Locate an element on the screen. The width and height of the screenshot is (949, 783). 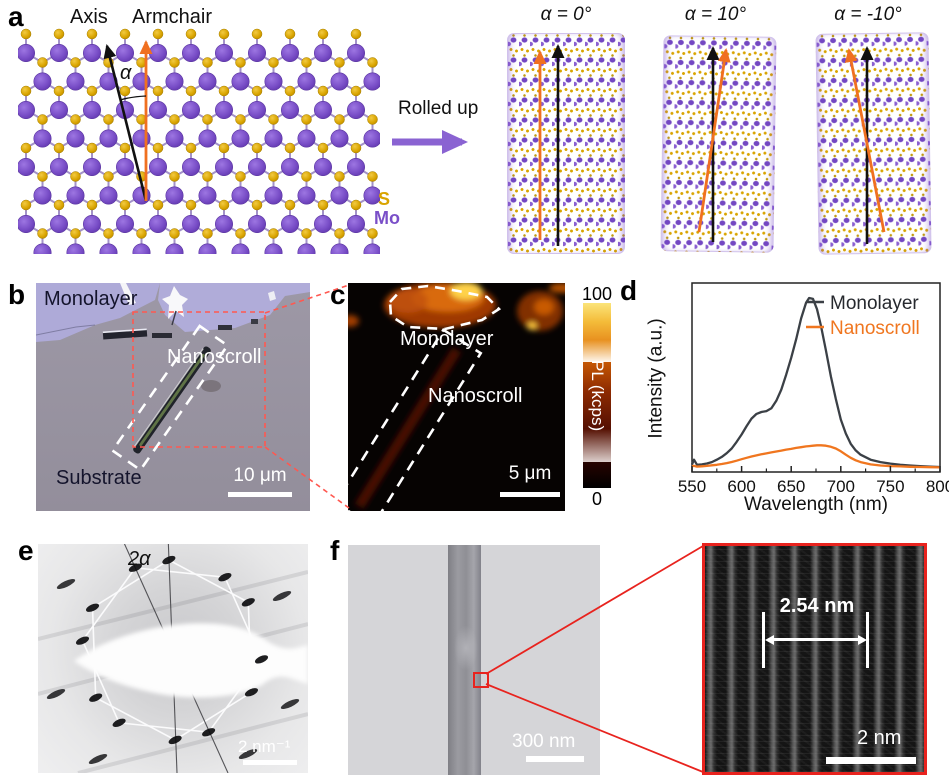
alpha-angle-label: α is located at coordinates (126, 73).